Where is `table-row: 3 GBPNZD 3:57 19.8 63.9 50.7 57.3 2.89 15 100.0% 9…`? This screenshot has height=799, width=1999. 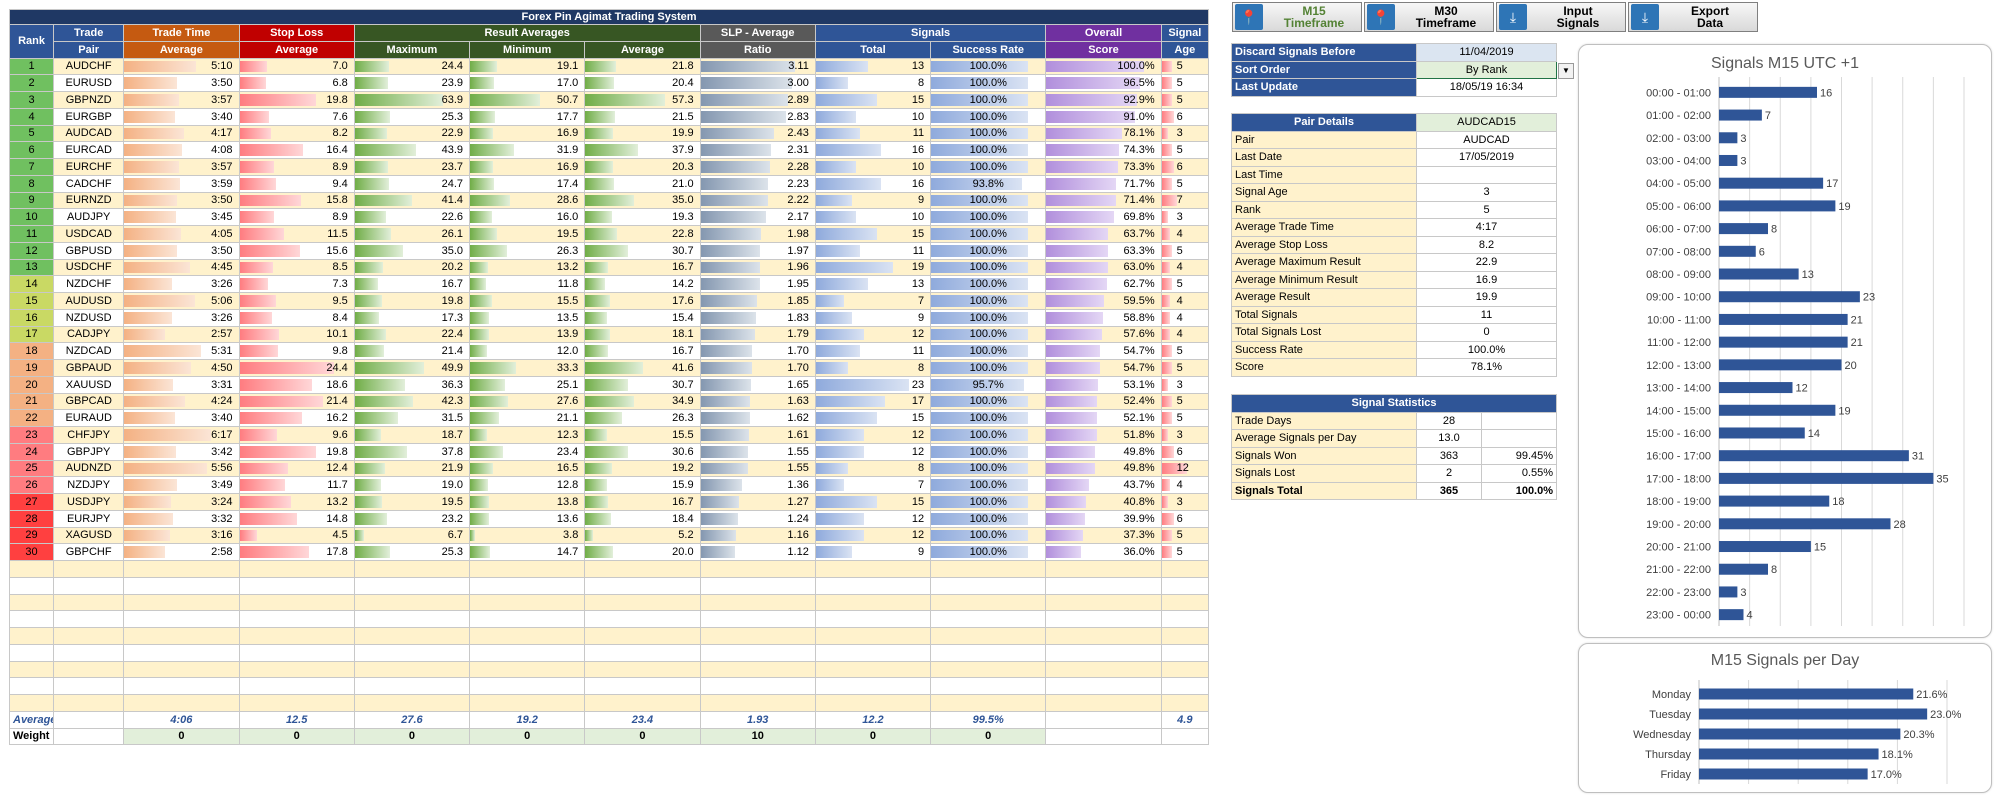 table-row: 3 GBPNZD 3:57 19.8 63.9 50.7 57.3 2.89 15 100.0% 9… is located at coordinates (609, 100).